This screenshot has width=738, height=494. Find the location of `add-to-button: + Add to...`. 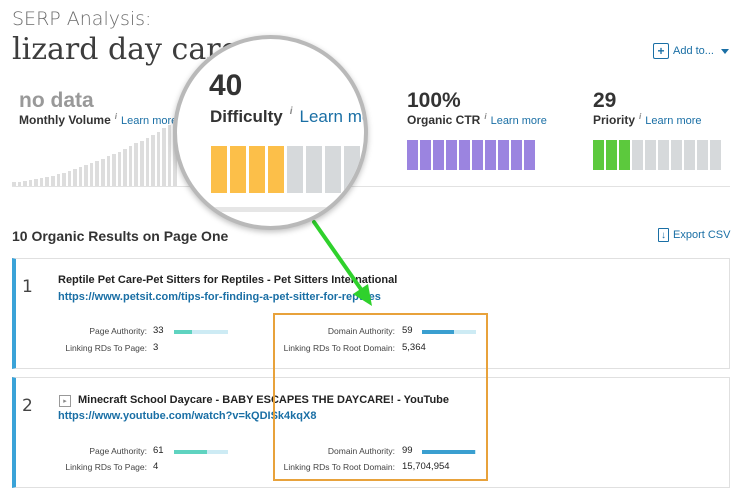

add-to-button: + Add to... is located at coordinates (691, 51).